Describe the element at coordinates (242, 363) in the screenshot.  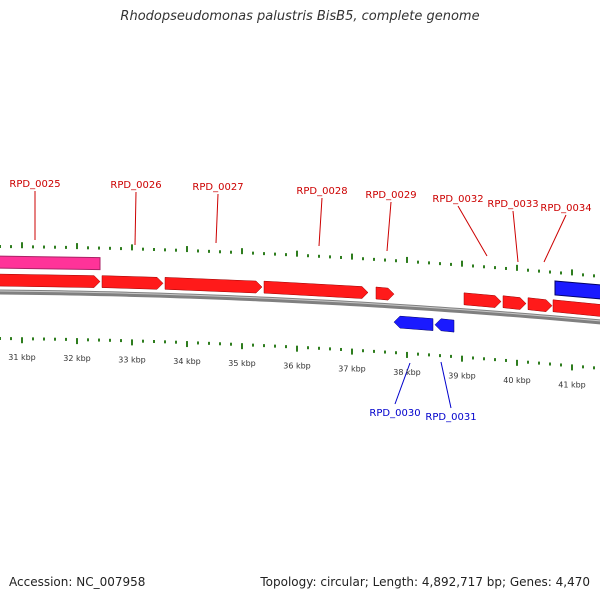
I see `tick-label: 35 kbp` at that location.